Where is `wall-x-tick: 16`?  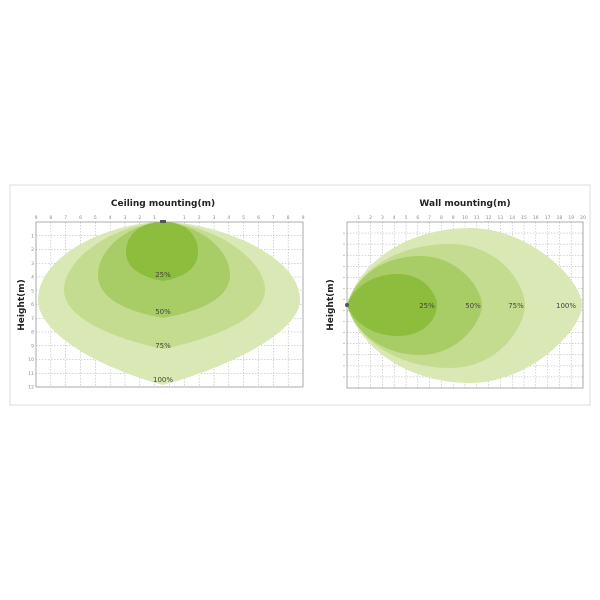
wall-x-tick: 16 is located at coordinates (536, 218).